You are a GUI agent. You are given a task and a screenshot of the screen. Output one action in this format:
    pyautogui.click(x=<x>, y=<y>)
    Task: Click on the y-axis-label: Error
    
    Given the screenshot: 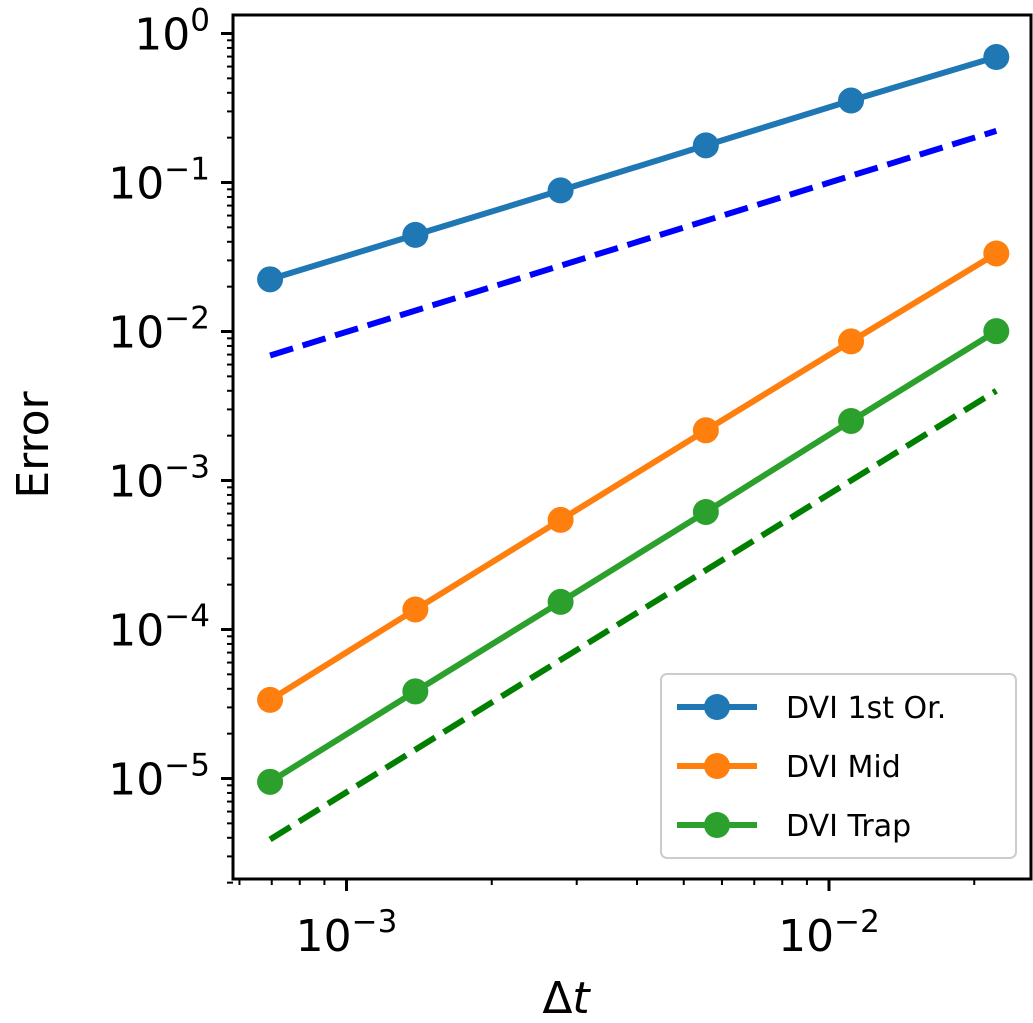 What is the action you would take?
    pyautogui.click(x=33, y=444)
    